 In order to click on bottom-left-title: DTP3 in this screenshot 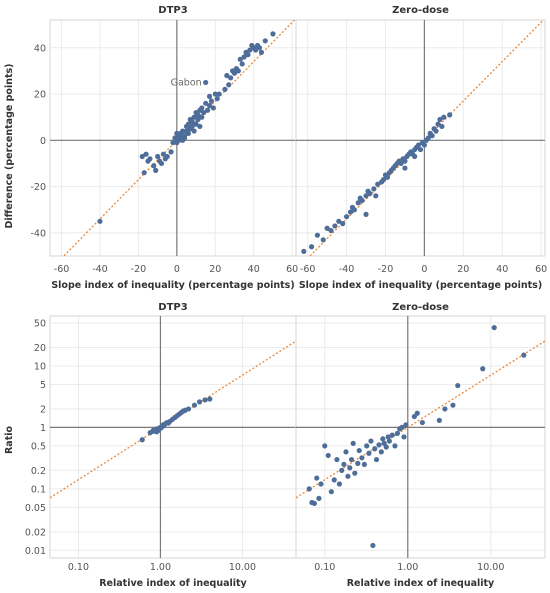, I will do `click(172, 307)`.